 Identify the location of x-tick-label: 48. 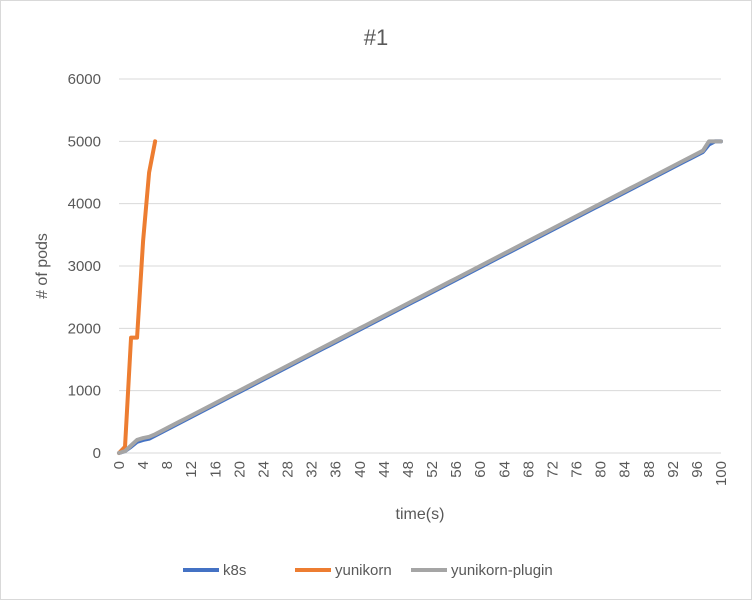
(408, 469).